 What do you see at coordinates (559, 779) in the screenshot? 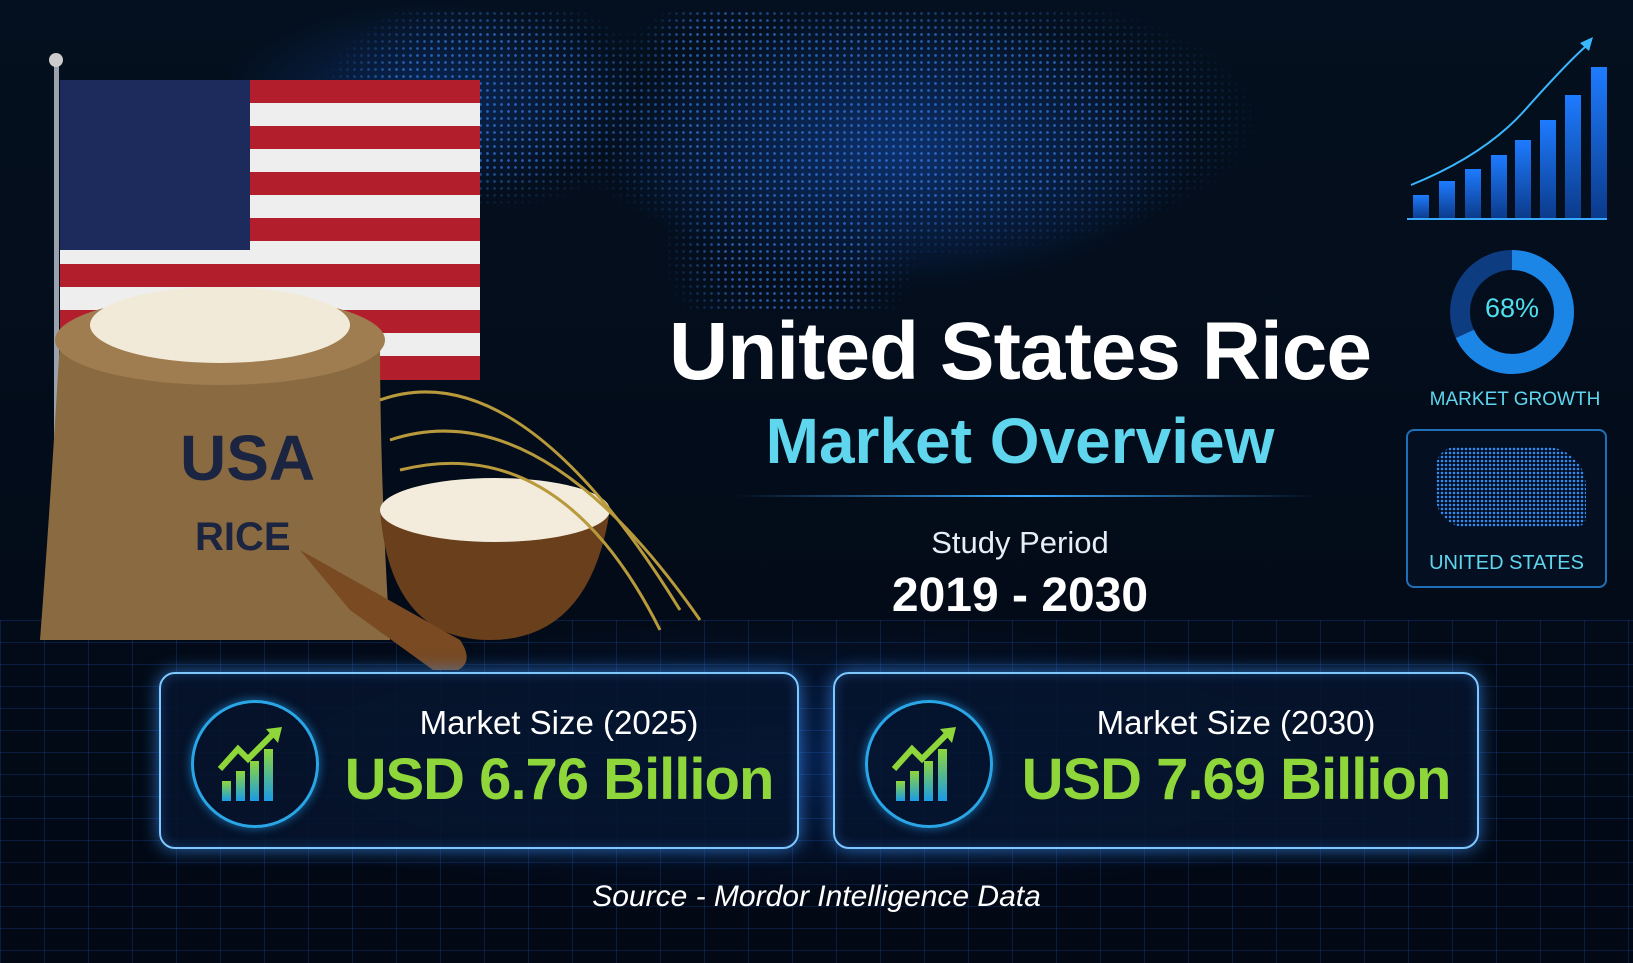
I see `card-value: USD 6.76 Billion` at bounding box center [559, 779].